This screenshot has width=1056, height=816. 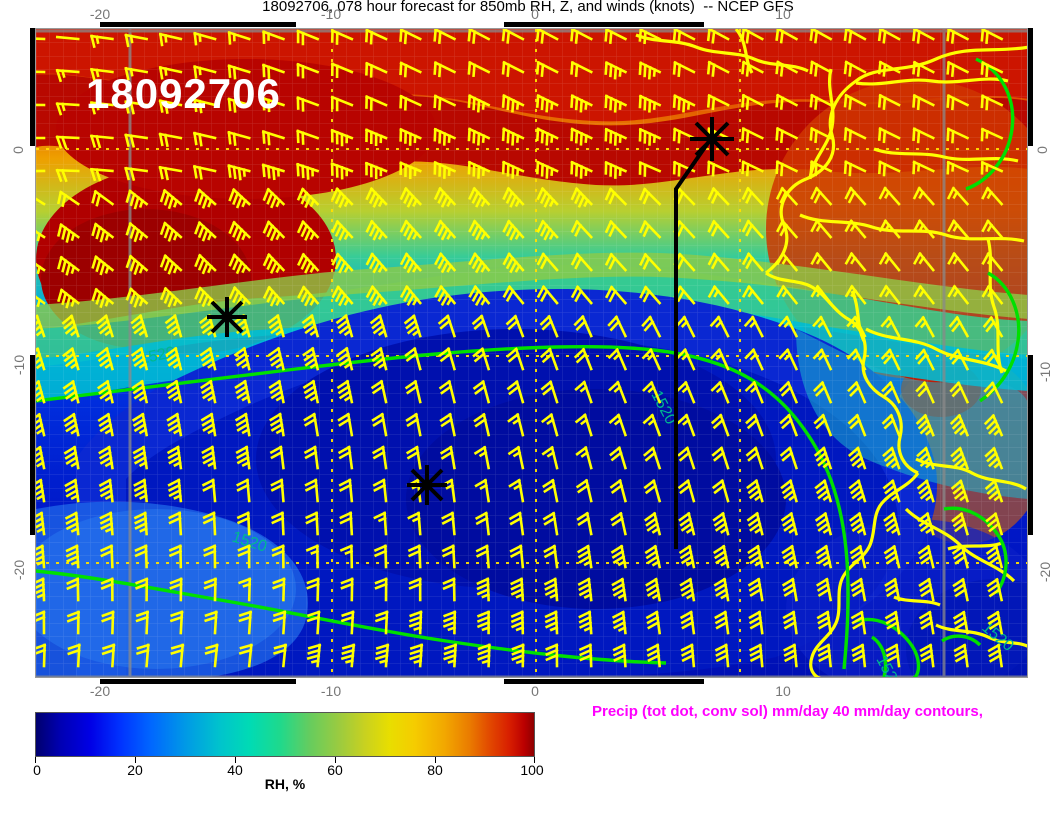 I want to click on colorbar-title: RH, %, so click(x=285, y=784).